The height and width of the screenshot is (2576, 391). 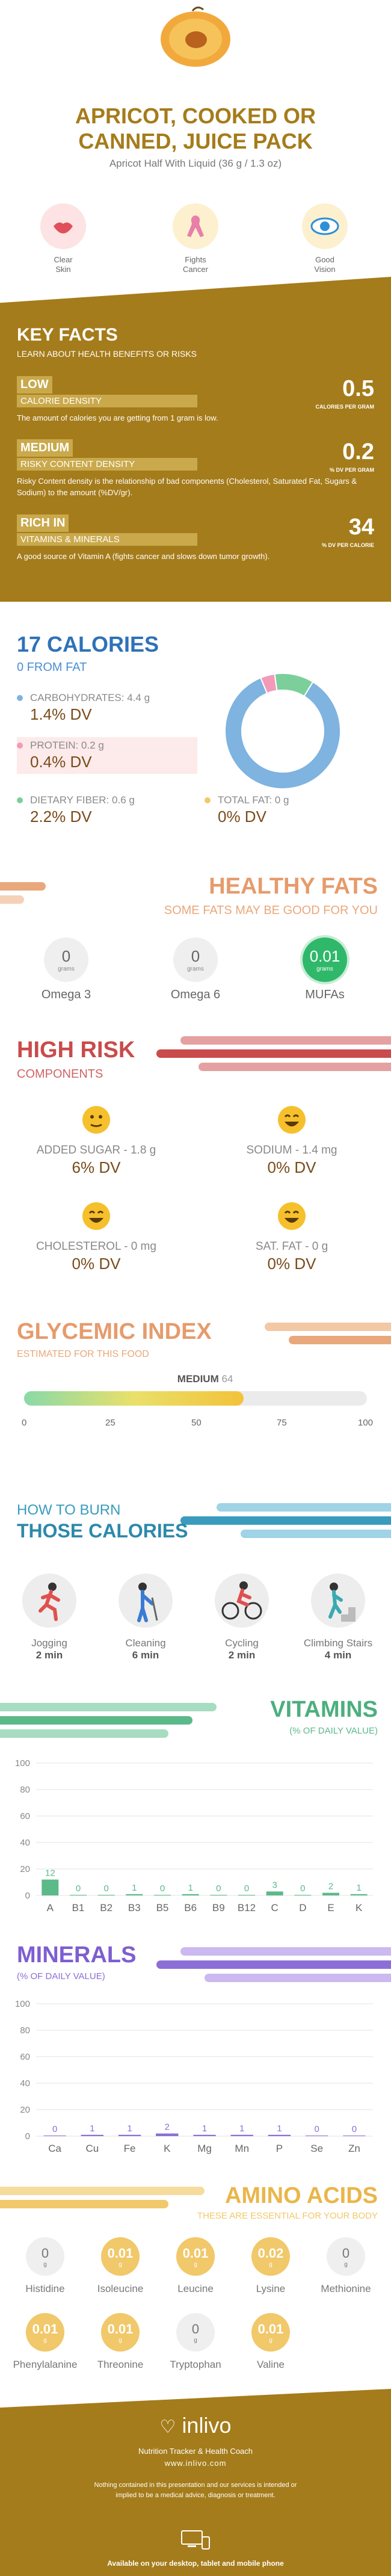 I want to click on fact-value: 0.5, so click(x=358, y=388).